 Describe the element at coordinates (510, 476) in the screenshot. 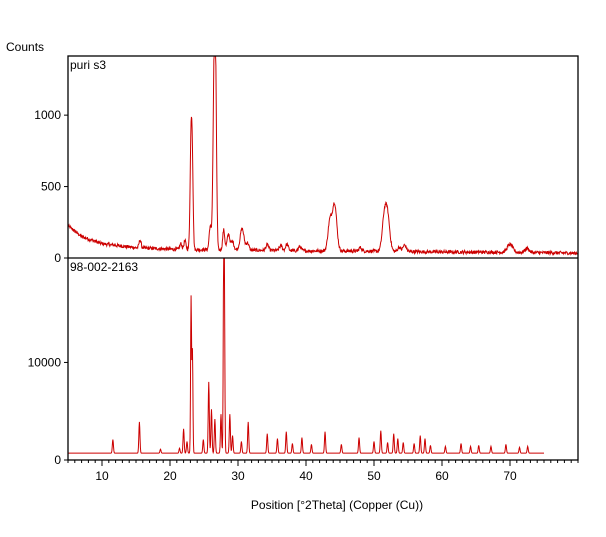

I see `x-tick-label: 70` at that location.